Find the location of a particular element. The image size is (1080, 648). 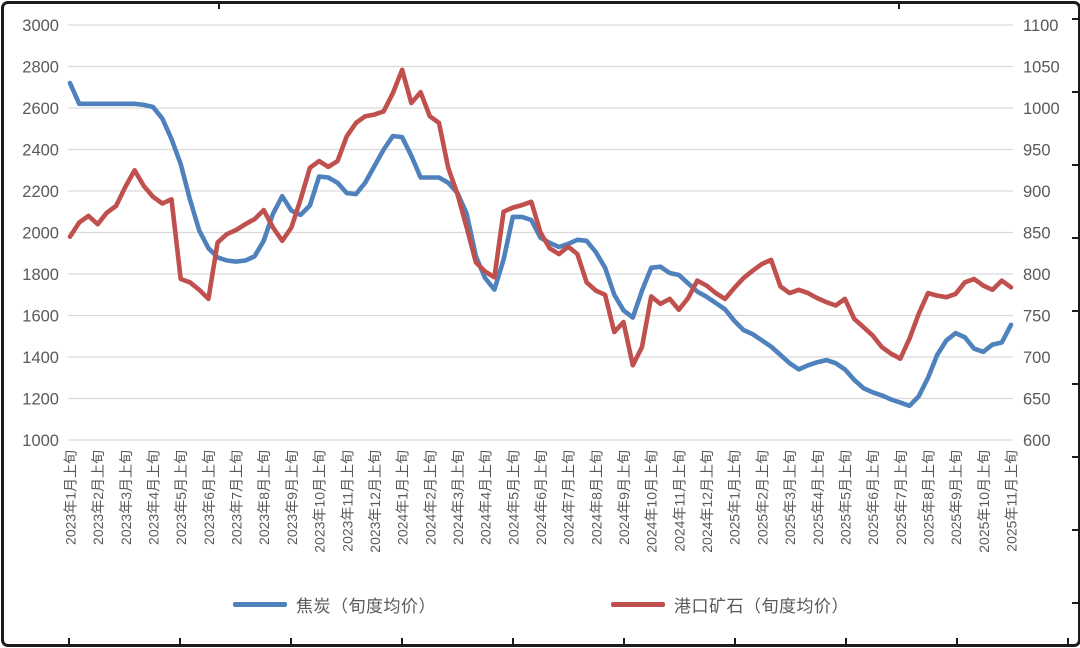

svg-text: 2024年8月上旬 is located at coordinates (596, 497).